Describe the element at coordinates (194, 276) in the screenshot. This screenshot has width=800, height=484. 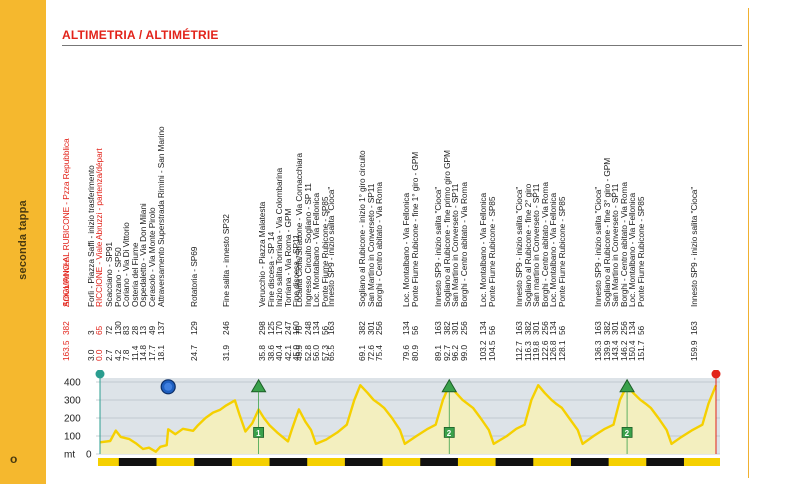
I see `location-name: Rotatoria - SP69` at that location.